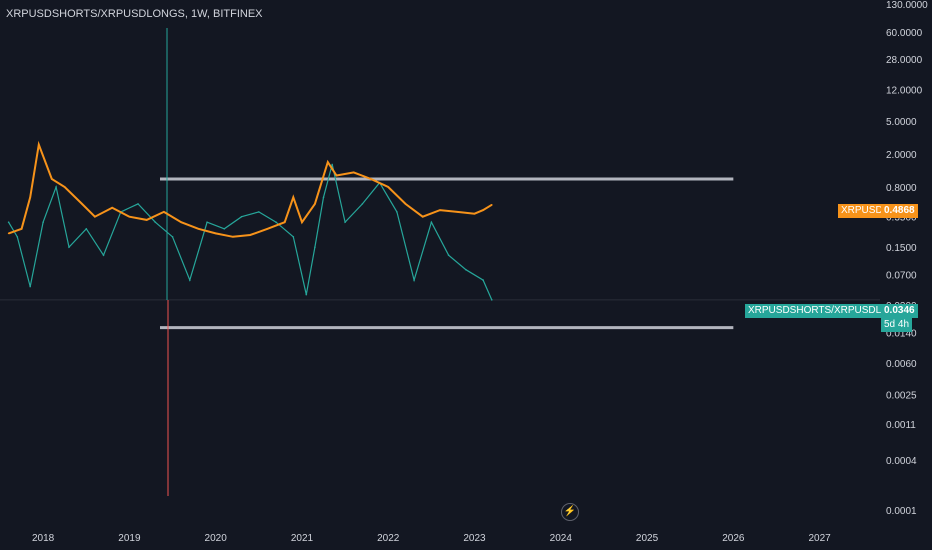 Image resolution: width=932 pixels, height=550 pixels. Describe the element at coordinates (901, 276) in the screenshot. I see `y-tick-label: 0.0700` at that location.